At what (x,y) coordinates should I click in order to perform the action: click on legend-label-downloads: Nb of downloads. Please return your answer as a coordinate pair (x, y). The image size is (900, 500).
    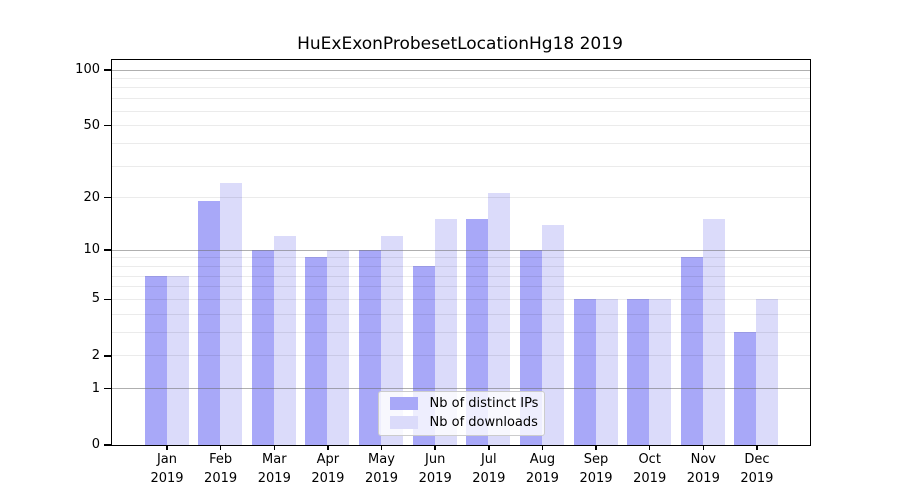
    Looking at the image, I should click on (483, 422).